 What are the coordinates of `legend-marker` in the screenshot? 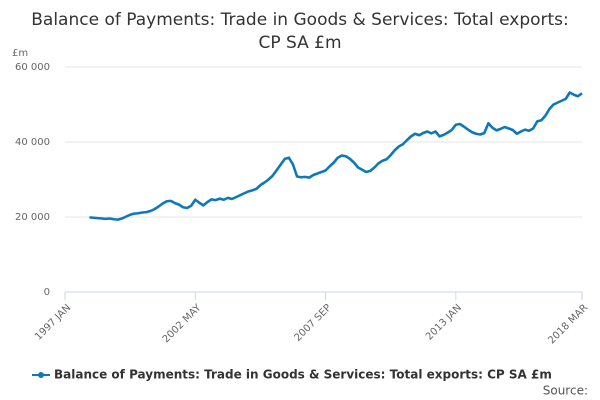 It's located at (41, 375).